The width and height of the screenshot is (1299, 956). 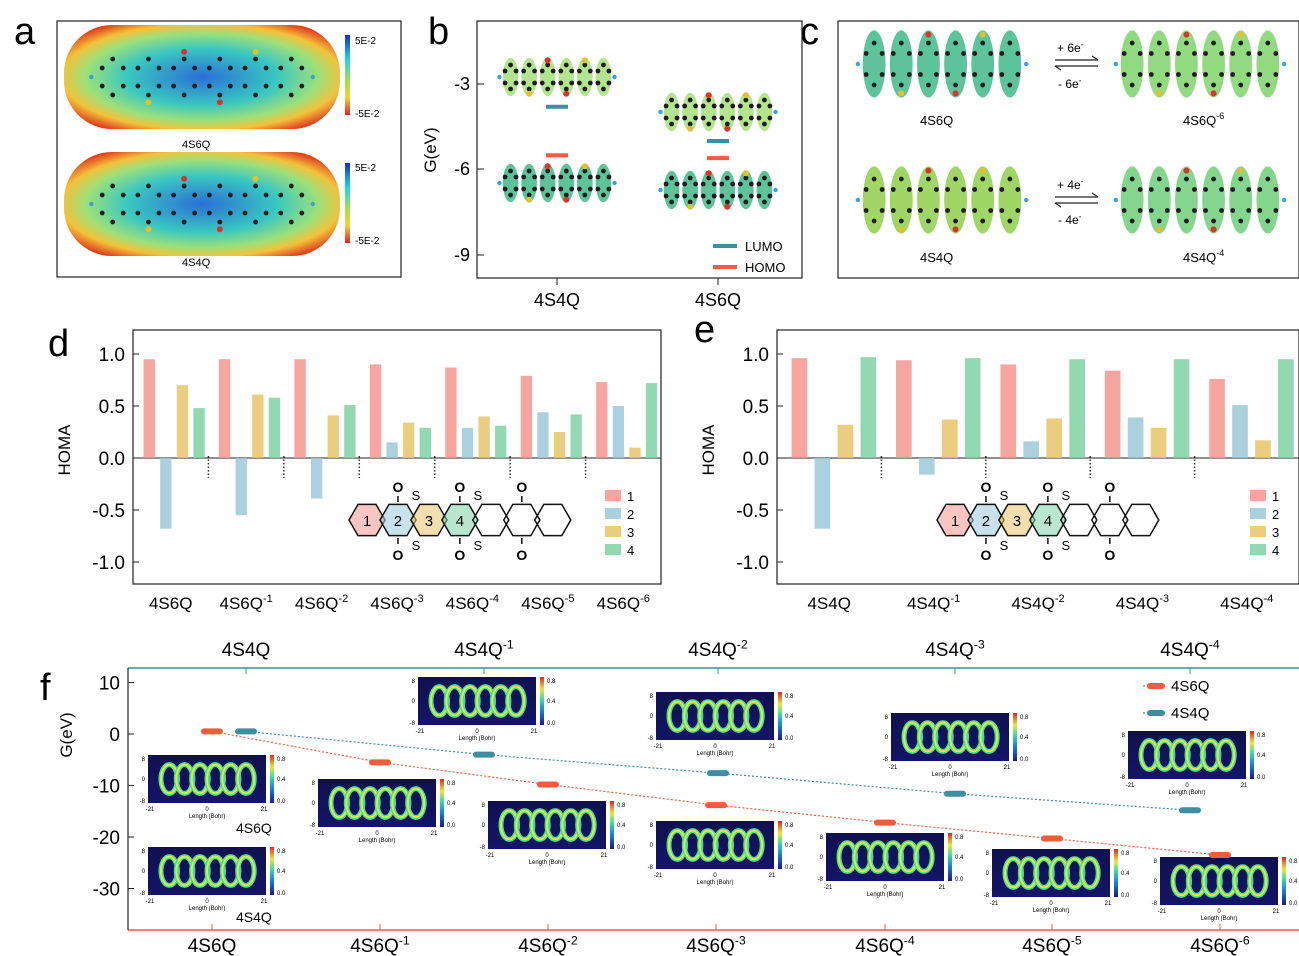 I want to click on structure-sulfur-3: S, so click(x=1066, y=545).